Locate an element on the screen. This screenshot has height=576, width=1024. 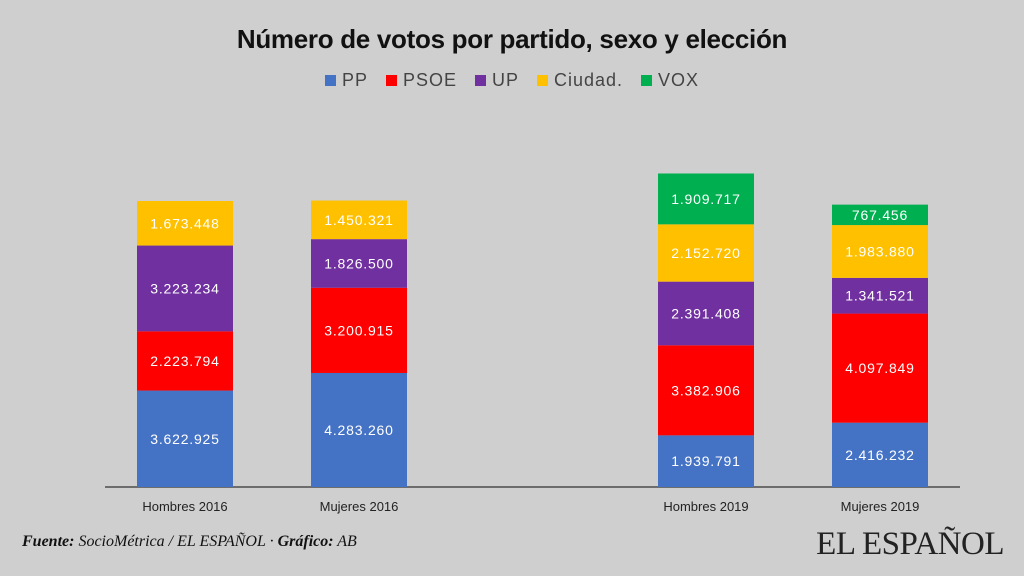
data-label: 1.939.791 is located at coordinates (705, 461).